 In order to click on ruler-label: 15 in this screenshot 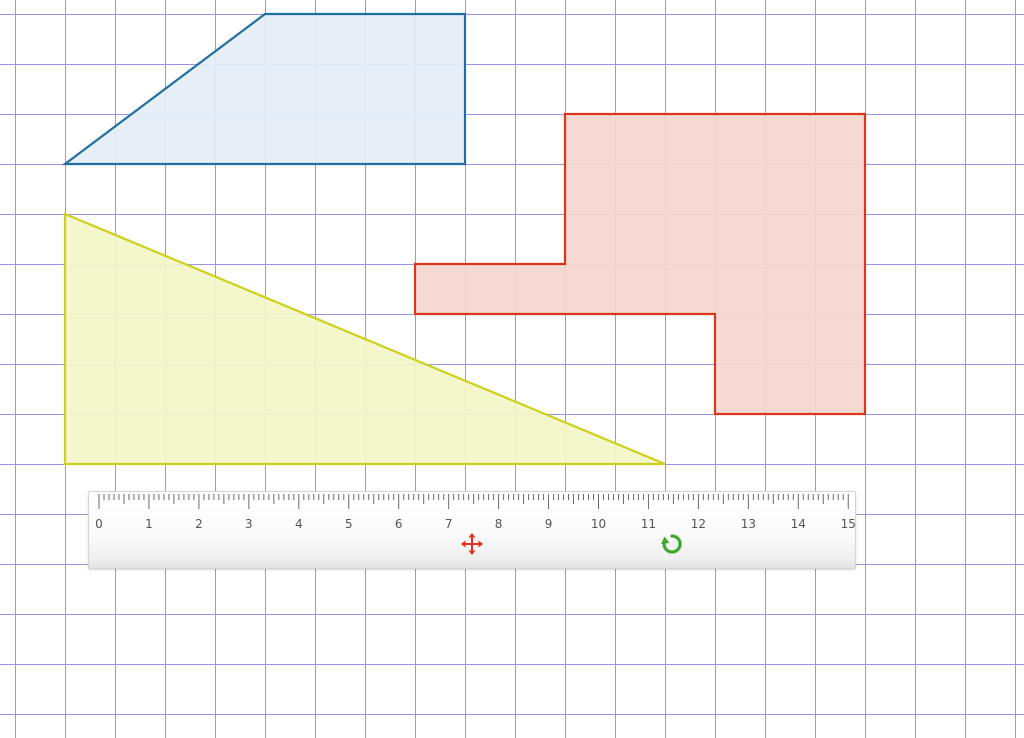, I will do `click(848, 524)`.